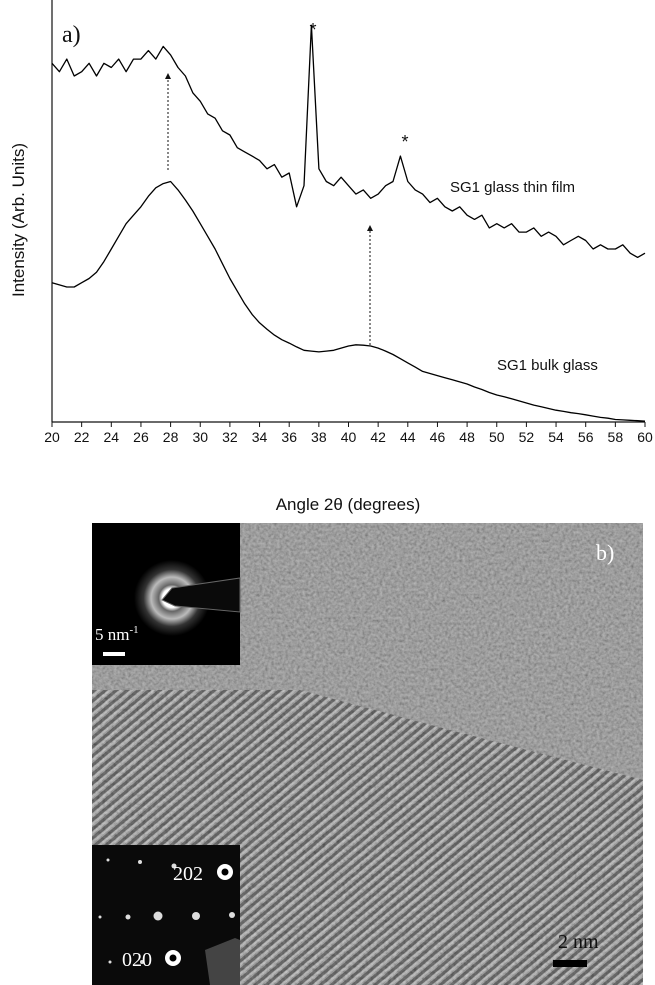  I want to click on x-tick-label: 52, so click(527, 437).